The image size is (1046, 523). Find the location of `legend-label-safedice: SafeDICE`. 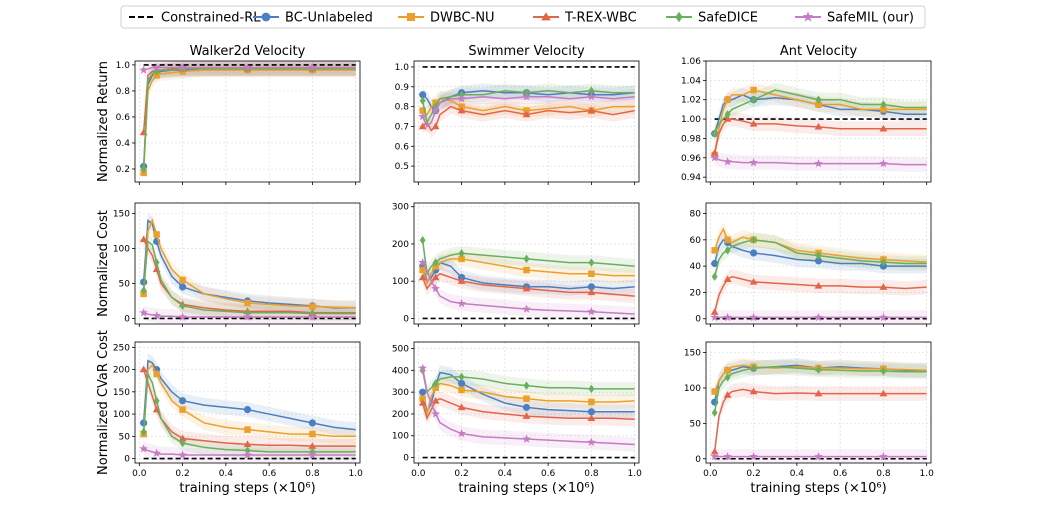

legend-label-safedice: SafeDICE is located at coordinates (728, 18).